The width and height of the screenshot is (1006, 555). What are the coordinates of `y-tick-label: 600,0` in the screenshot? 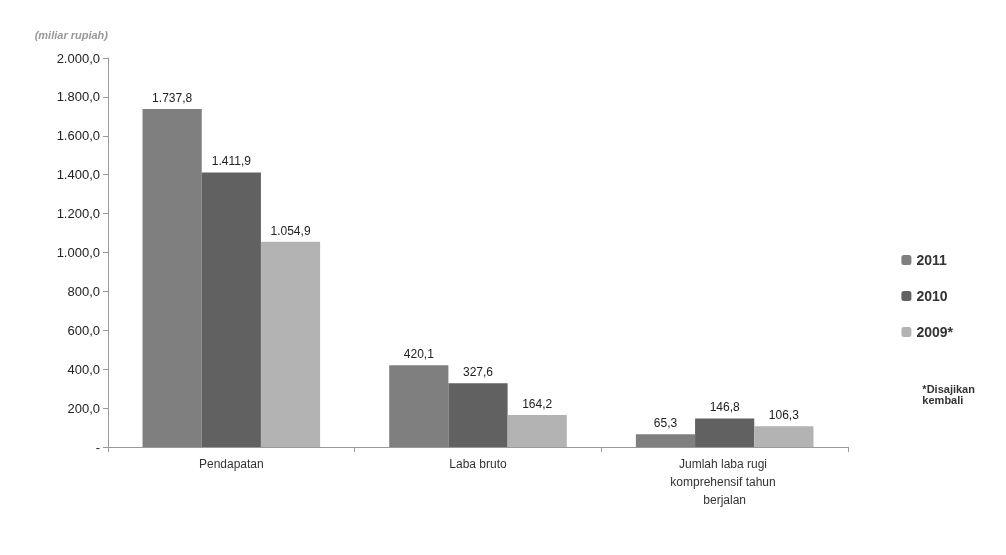 It's located at (83, 330).